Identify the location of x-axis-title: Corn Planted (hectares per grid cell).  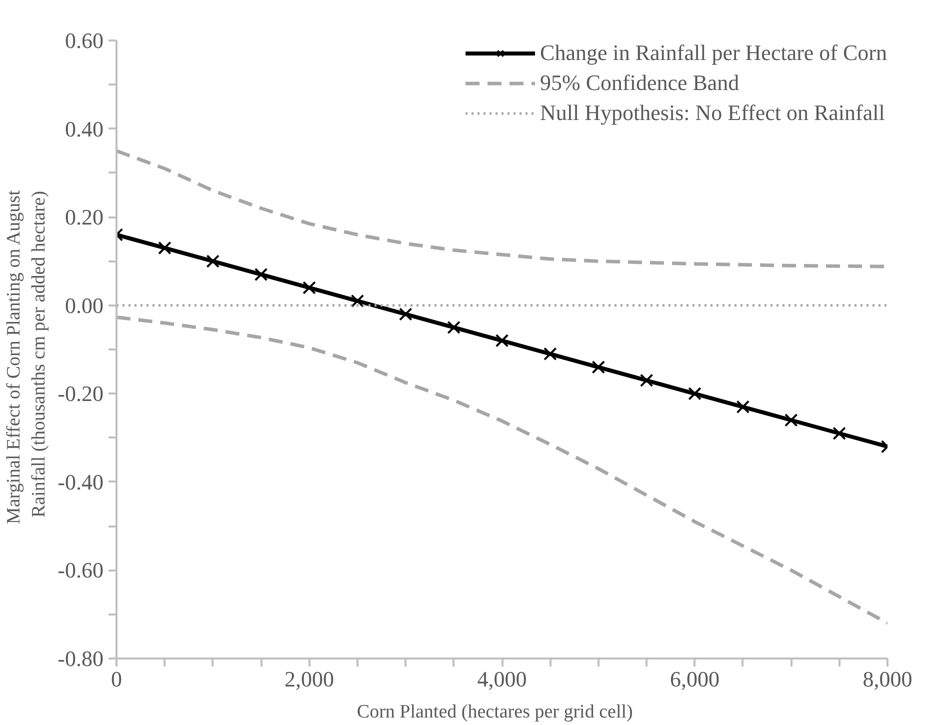
(494, 712).